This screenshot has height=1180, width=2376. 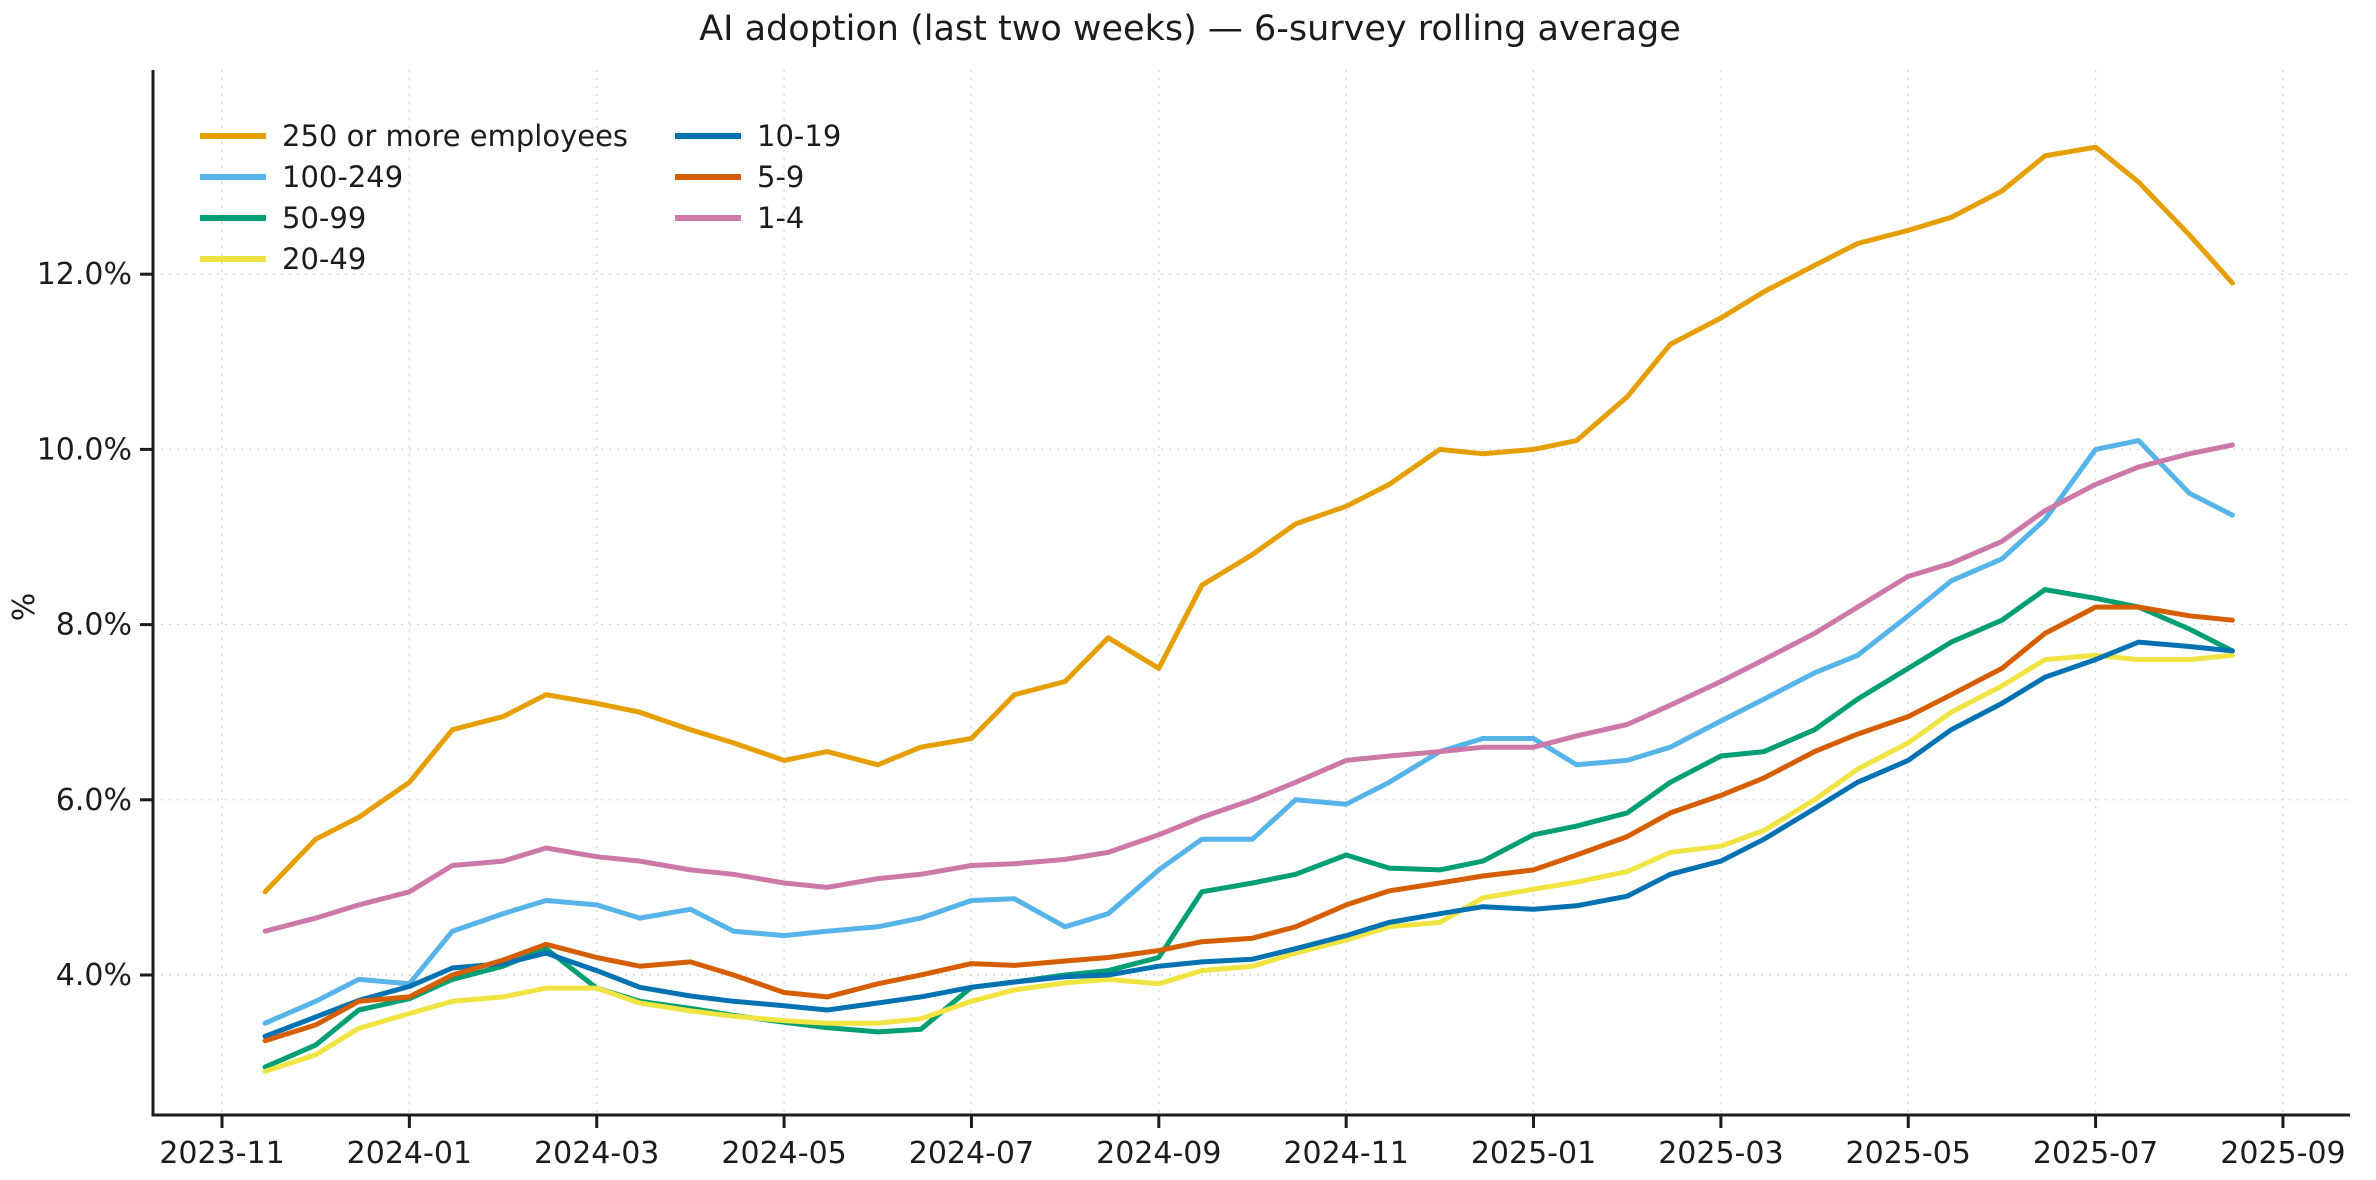 What do you see at coordinates (1158, 1153) in the screenshot?
I see `x-tick-label: 2024-09` at bounding box center [1158, 1153].